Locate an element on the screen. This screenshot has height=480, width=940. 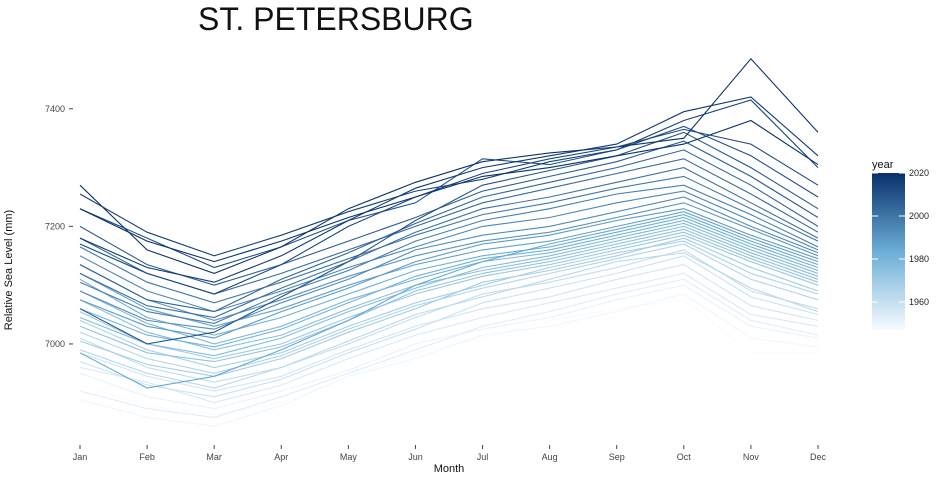
y-tick-label: 7200 is located at coordinates (55, 226).